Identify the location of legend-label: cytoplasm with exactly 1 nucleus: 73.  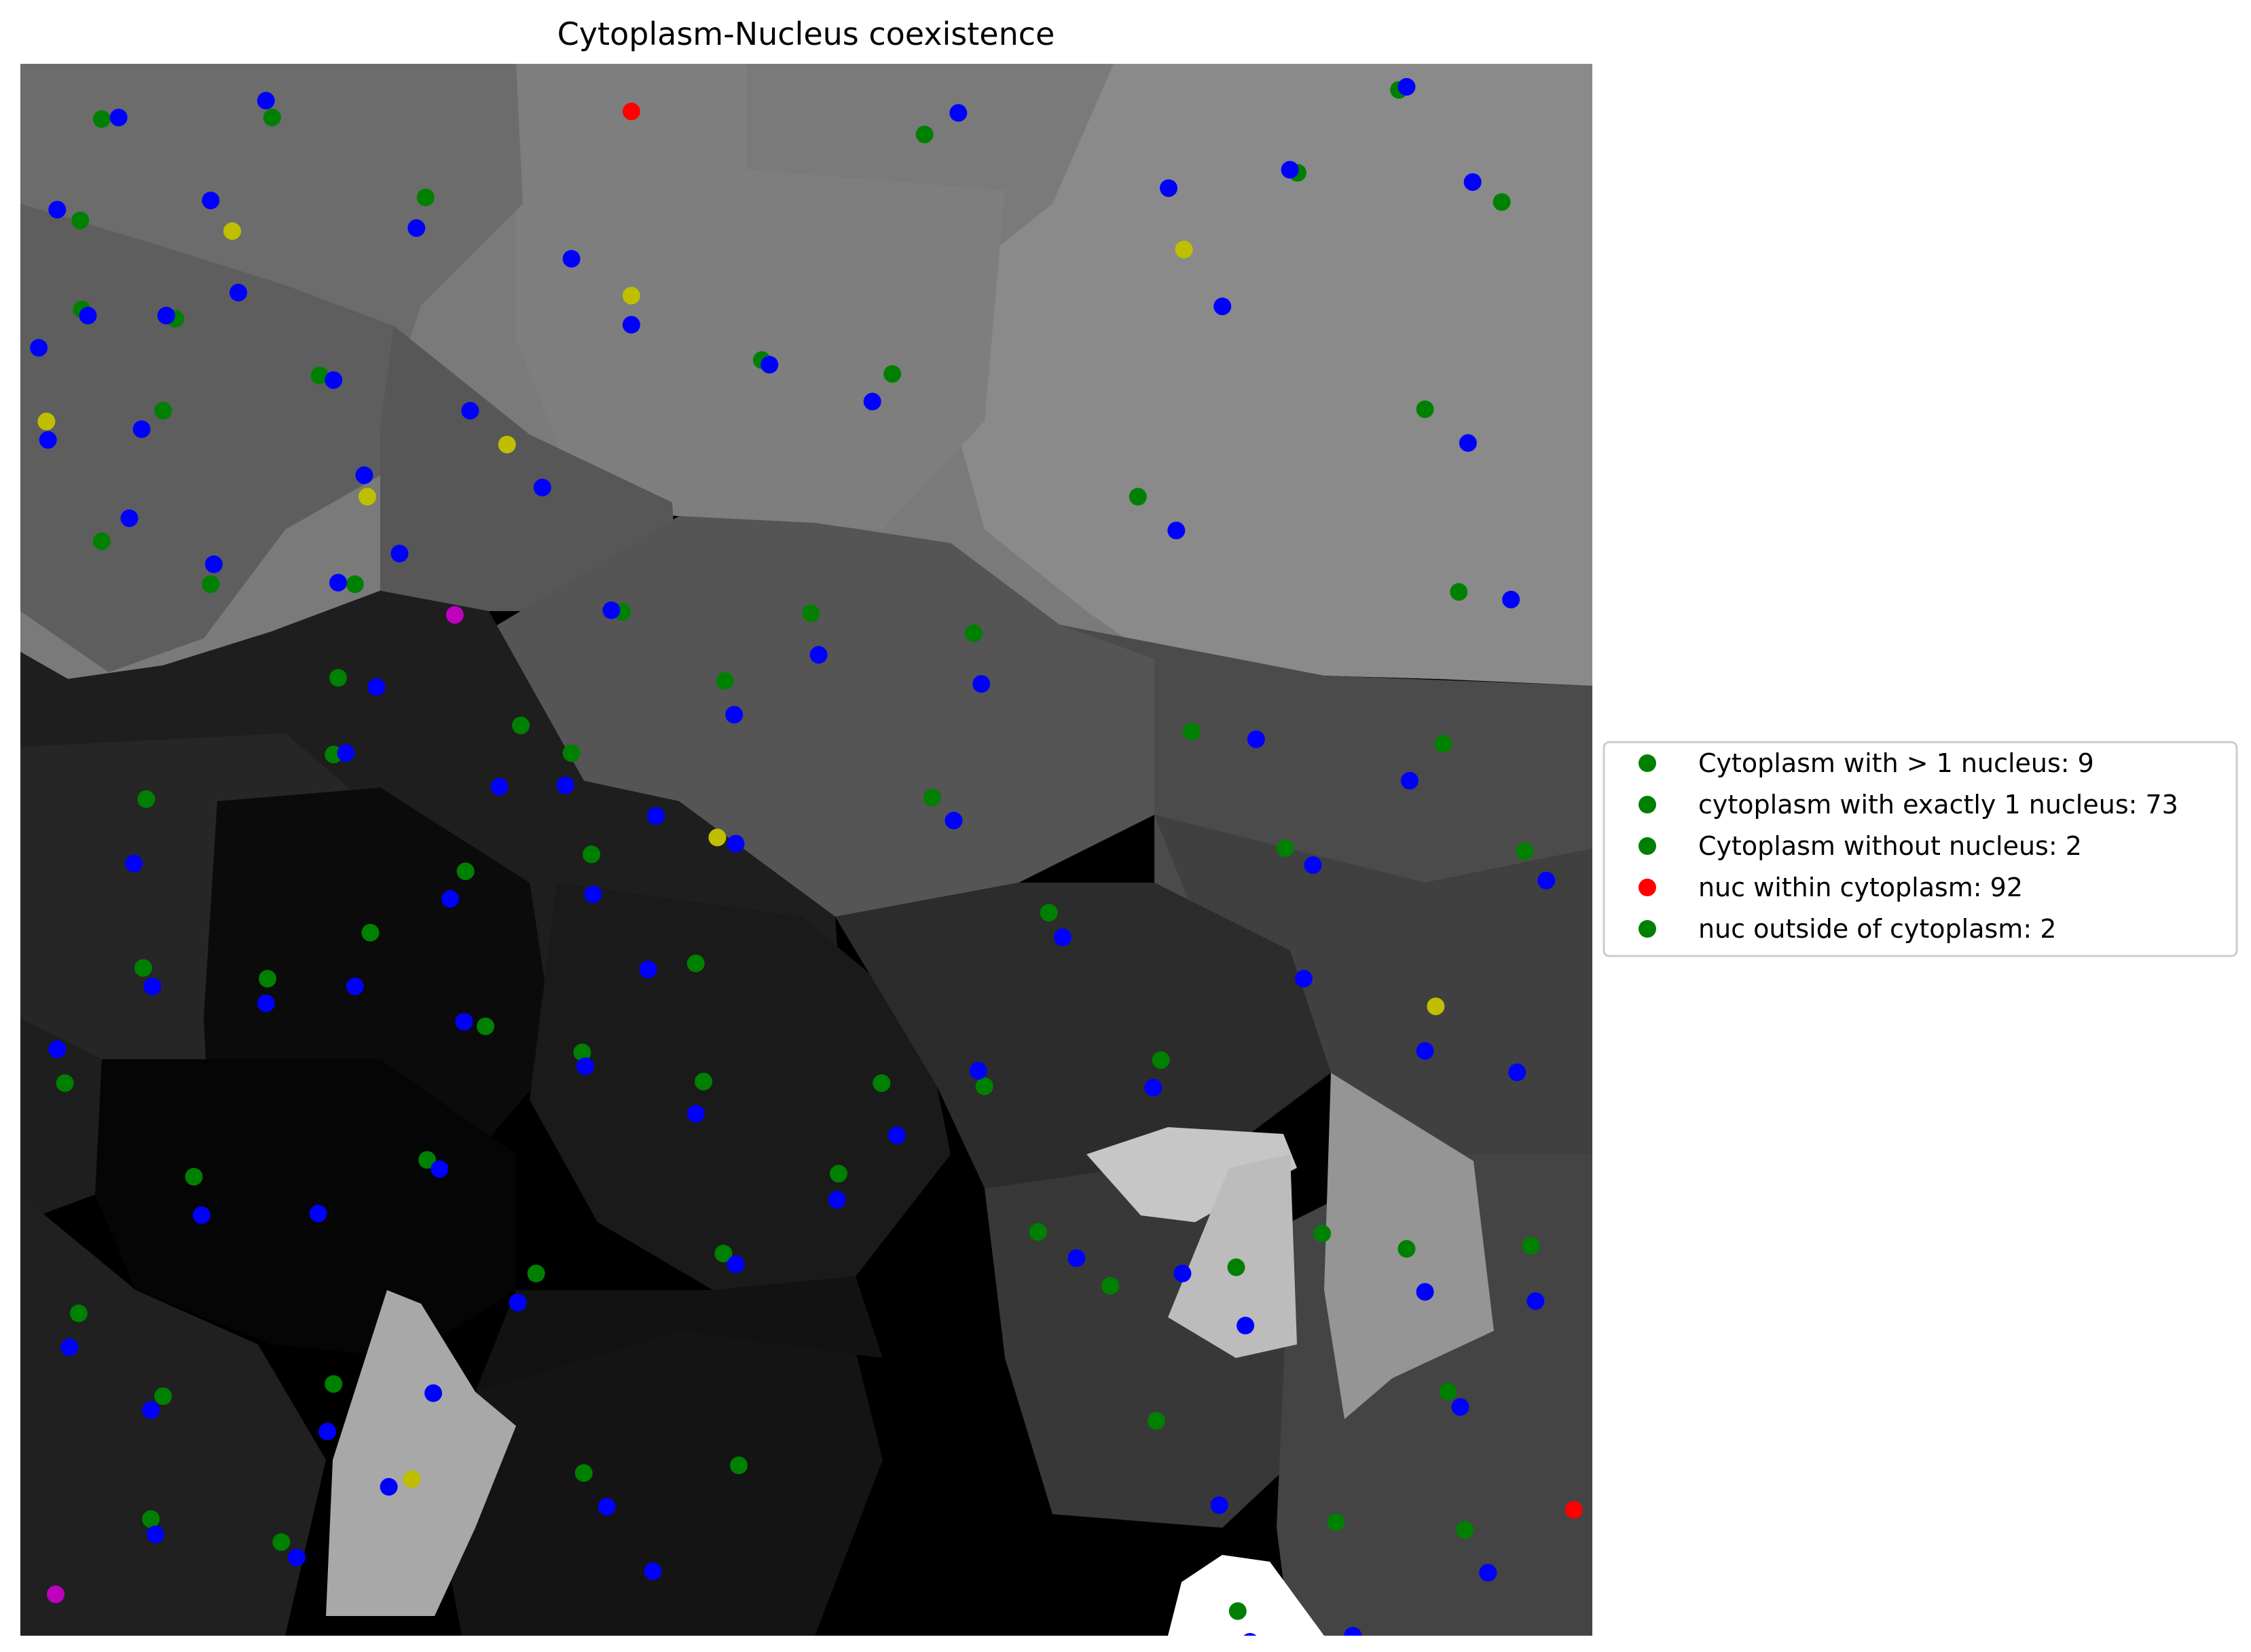
(1938, 805).